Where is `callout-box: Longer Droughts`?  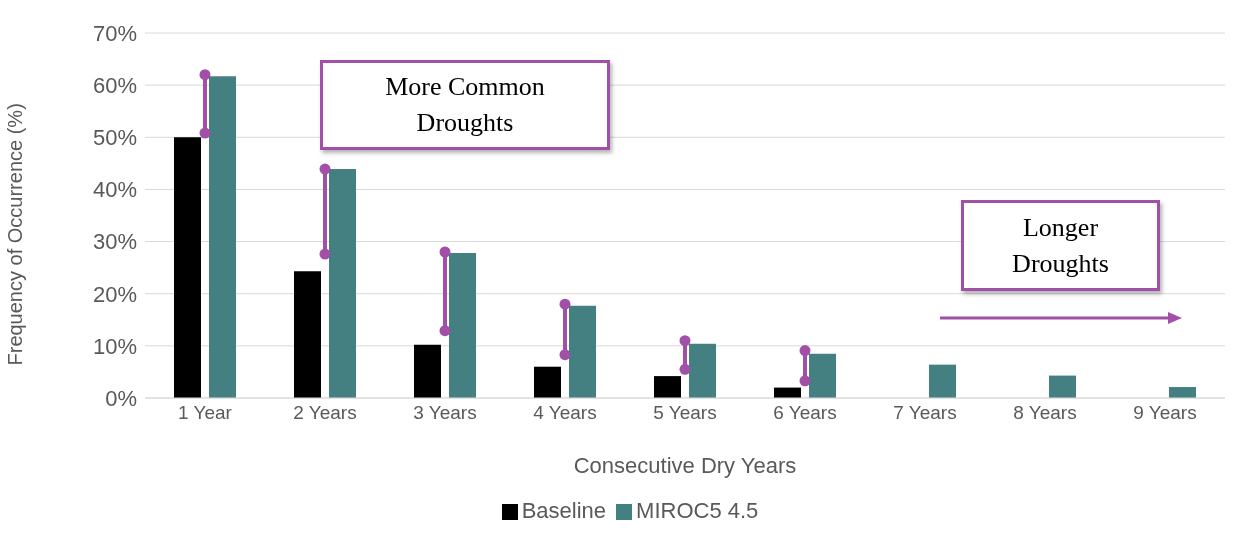
callout-box: Longer Droughts is located at coordinates (1060, 245).